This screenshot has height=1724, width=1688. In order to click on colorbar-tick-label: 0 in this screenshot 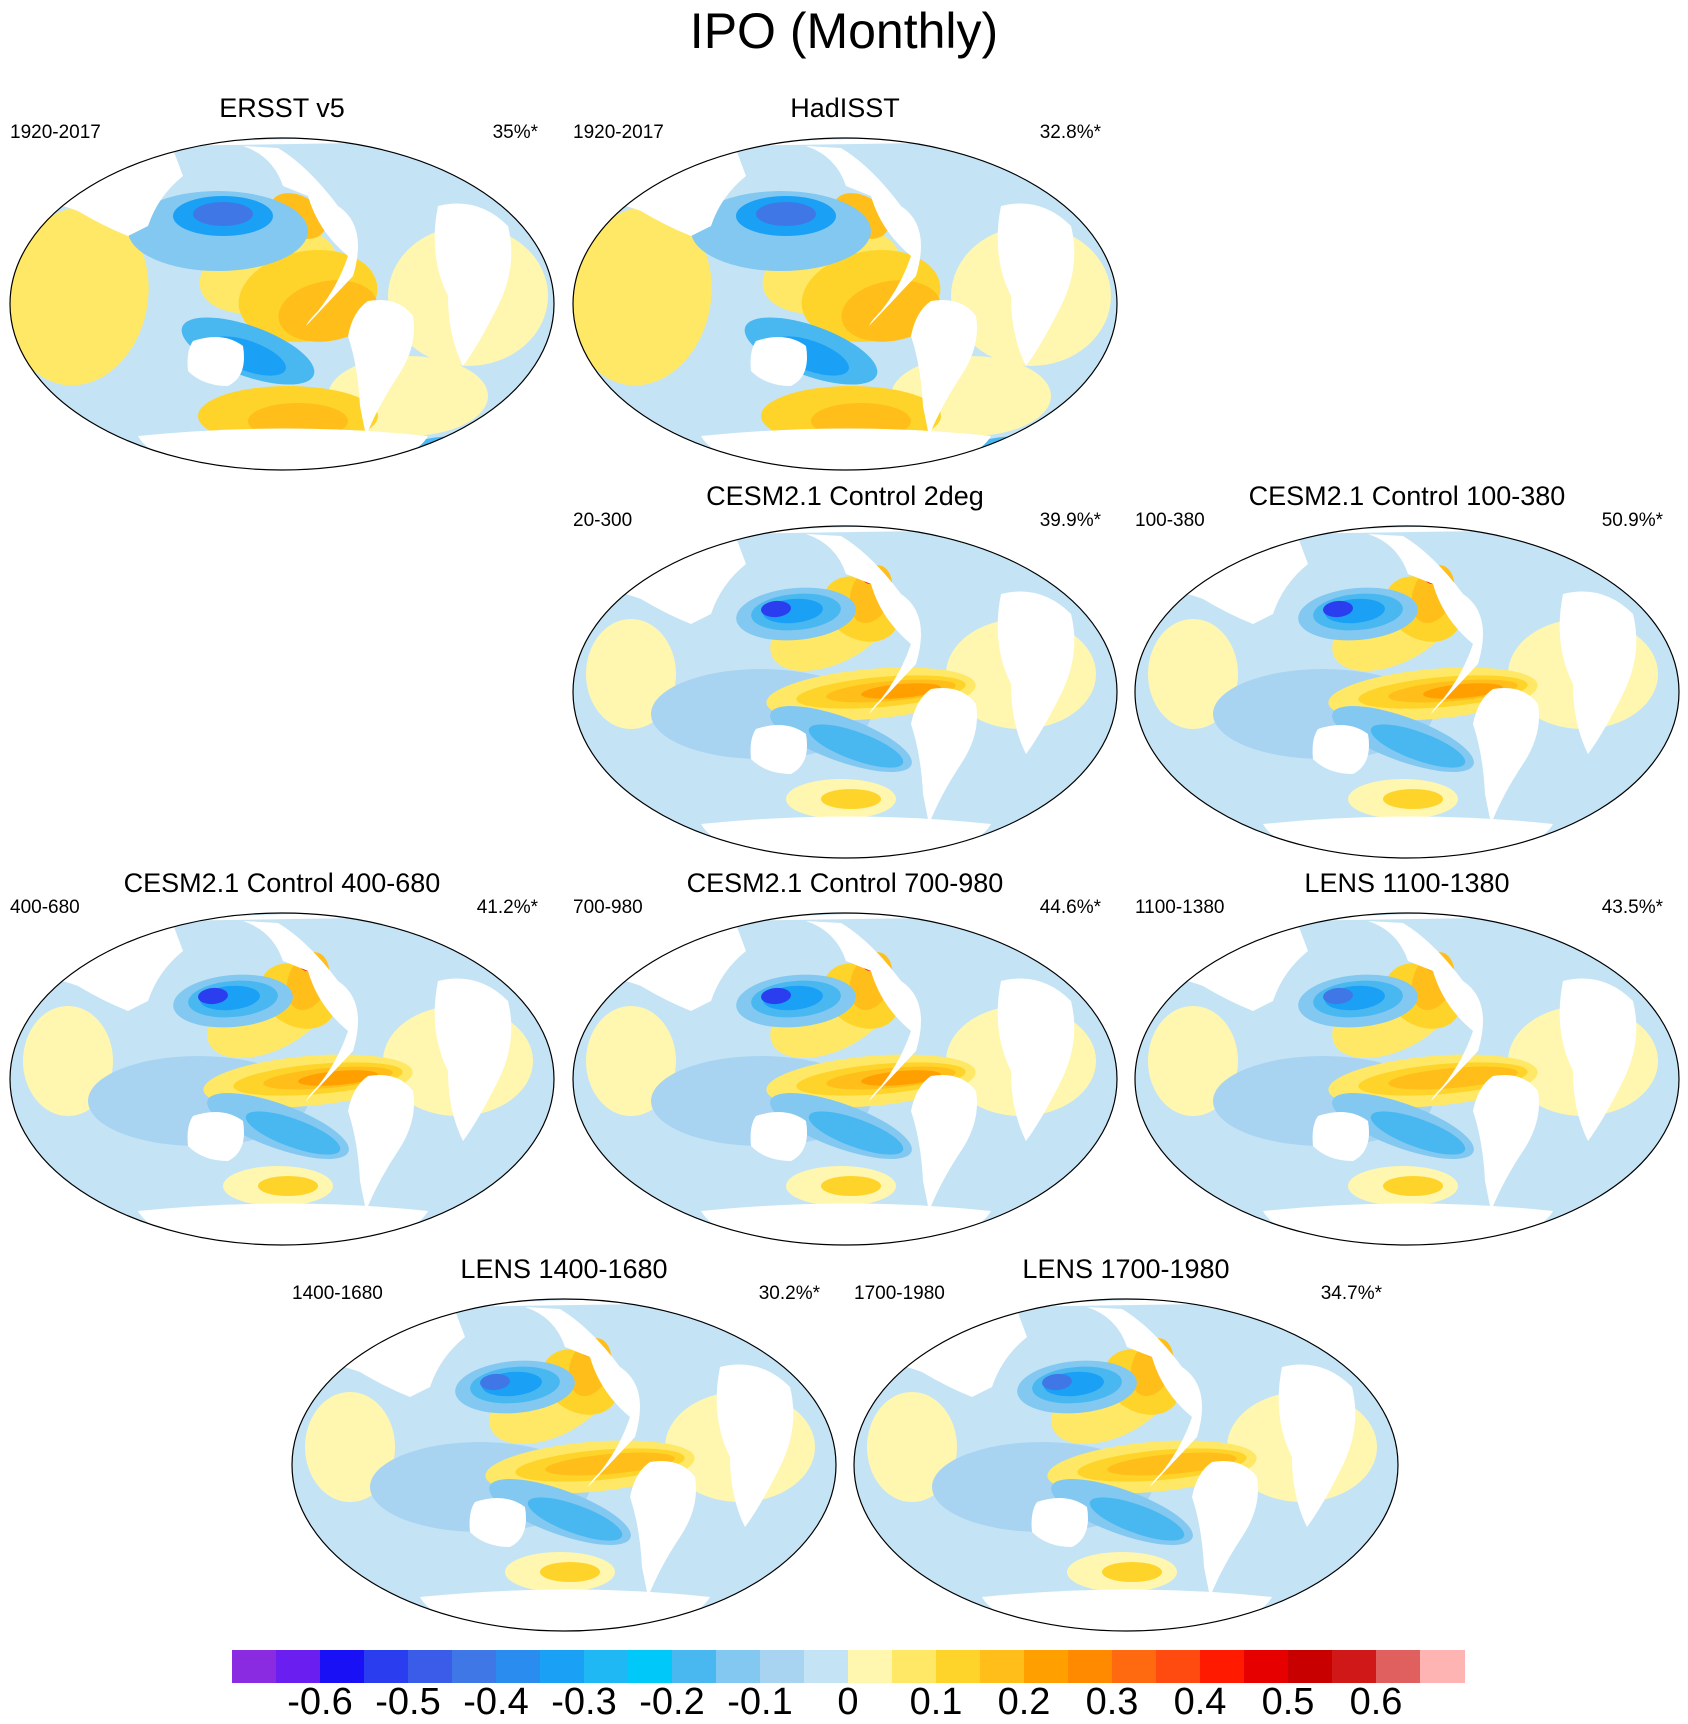, I will do `click(848, 1702)`.